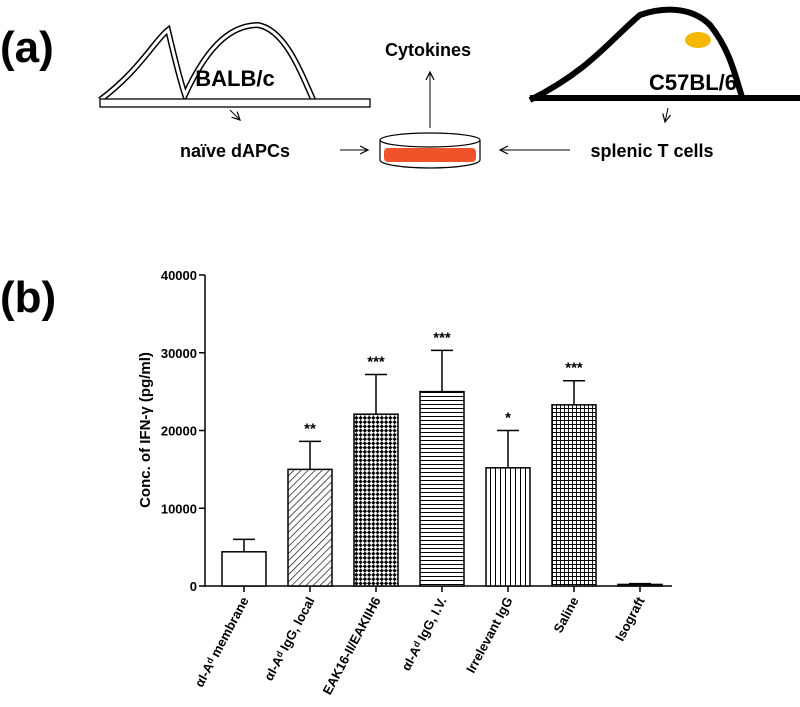 This screenshot has height=707, width=800. I want to click on recipient-label: C57BL/6, so click(693, 82).